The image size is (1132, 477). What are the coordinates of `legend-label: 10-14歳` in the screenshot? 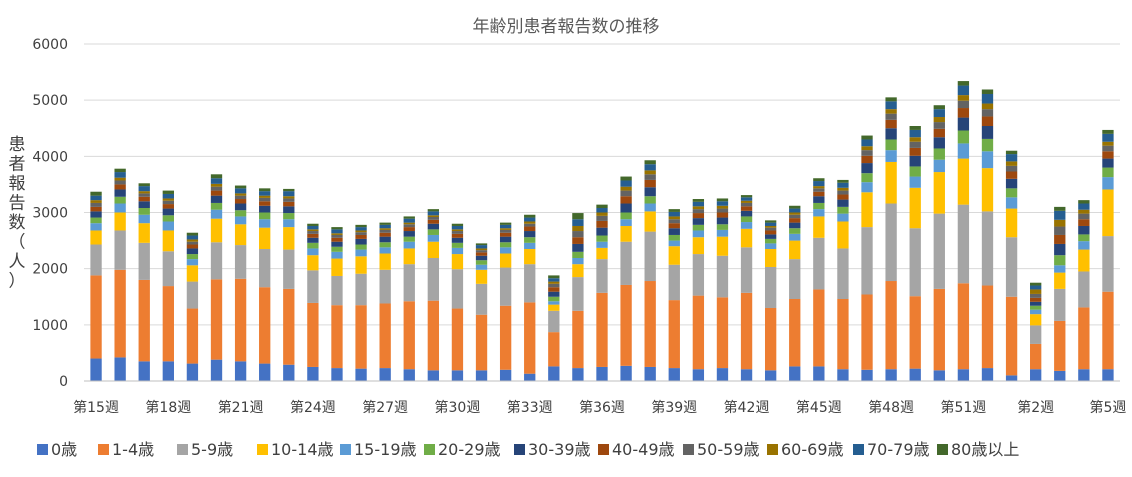 It's located at (302, 449).